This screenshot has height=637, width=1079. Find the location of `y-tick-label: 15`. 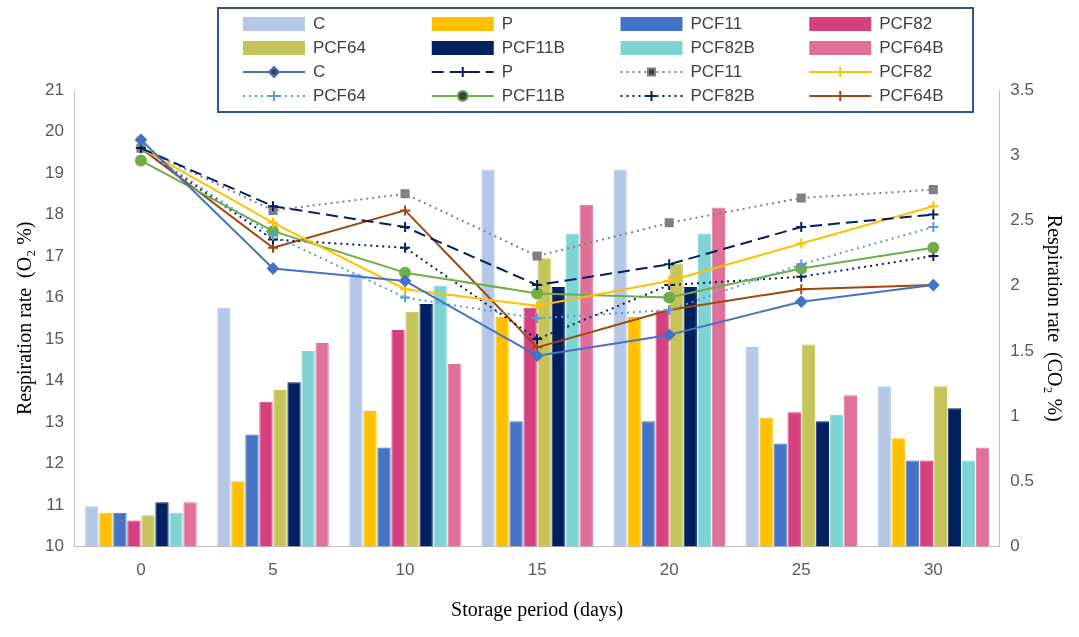

y-tick-label: 15 is located at coordinates (54, 338).